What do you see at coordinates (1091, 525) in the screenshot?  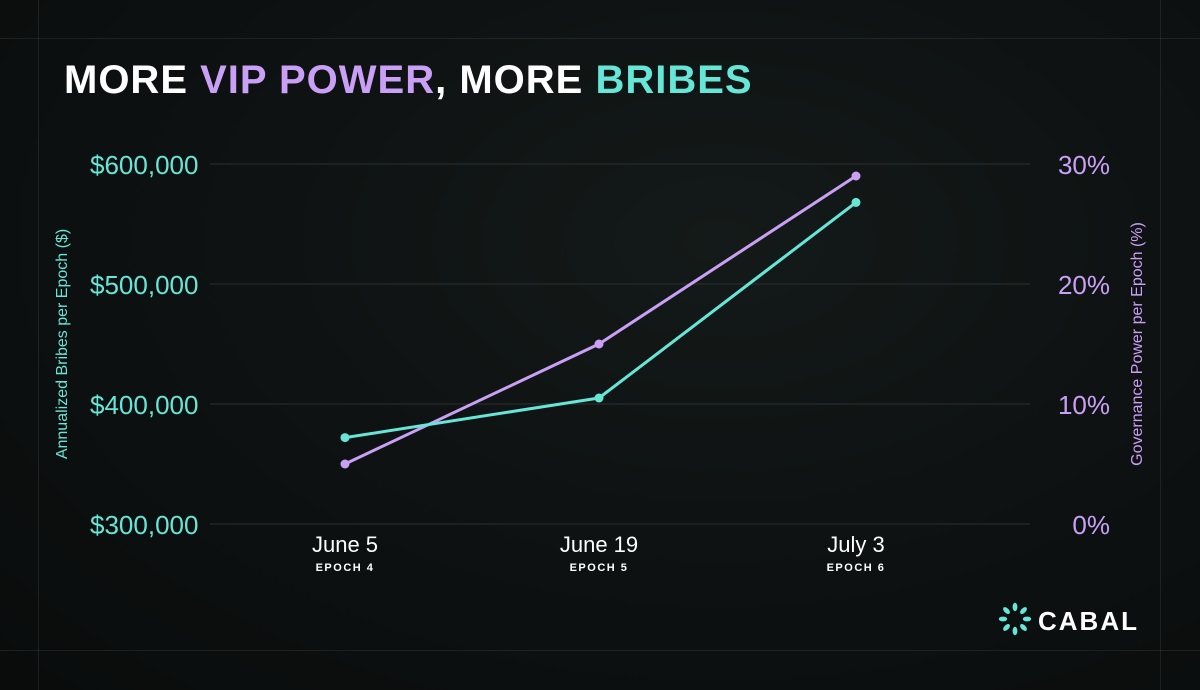 I see `y-right-tick-label: 0%` at bounding box center [1091, 525].